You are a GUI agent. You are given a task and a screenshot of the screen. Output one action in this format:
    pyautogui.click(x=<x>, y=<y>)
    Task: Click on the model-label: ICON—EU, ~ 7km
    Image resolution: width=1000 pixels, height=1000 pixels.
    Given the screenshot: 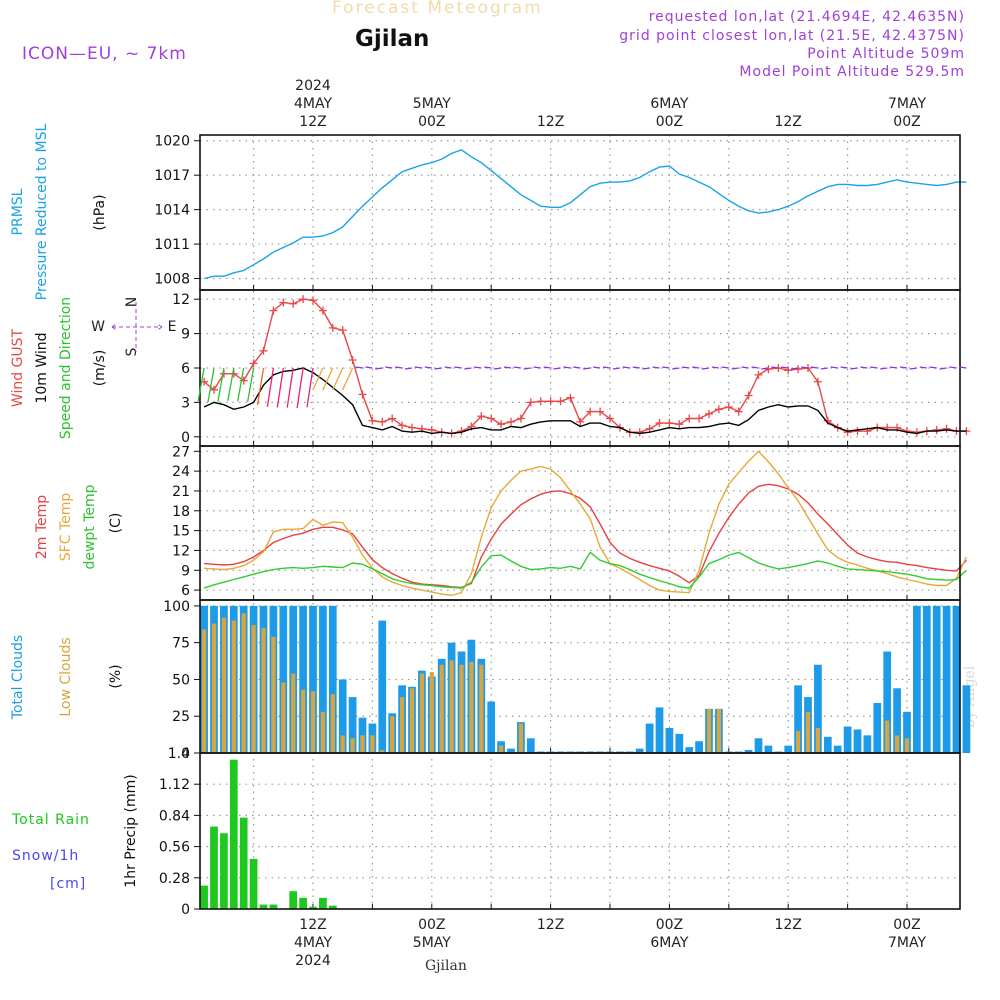 What is the action you would take?
    pyautogui.click(x=104, y=54)
    